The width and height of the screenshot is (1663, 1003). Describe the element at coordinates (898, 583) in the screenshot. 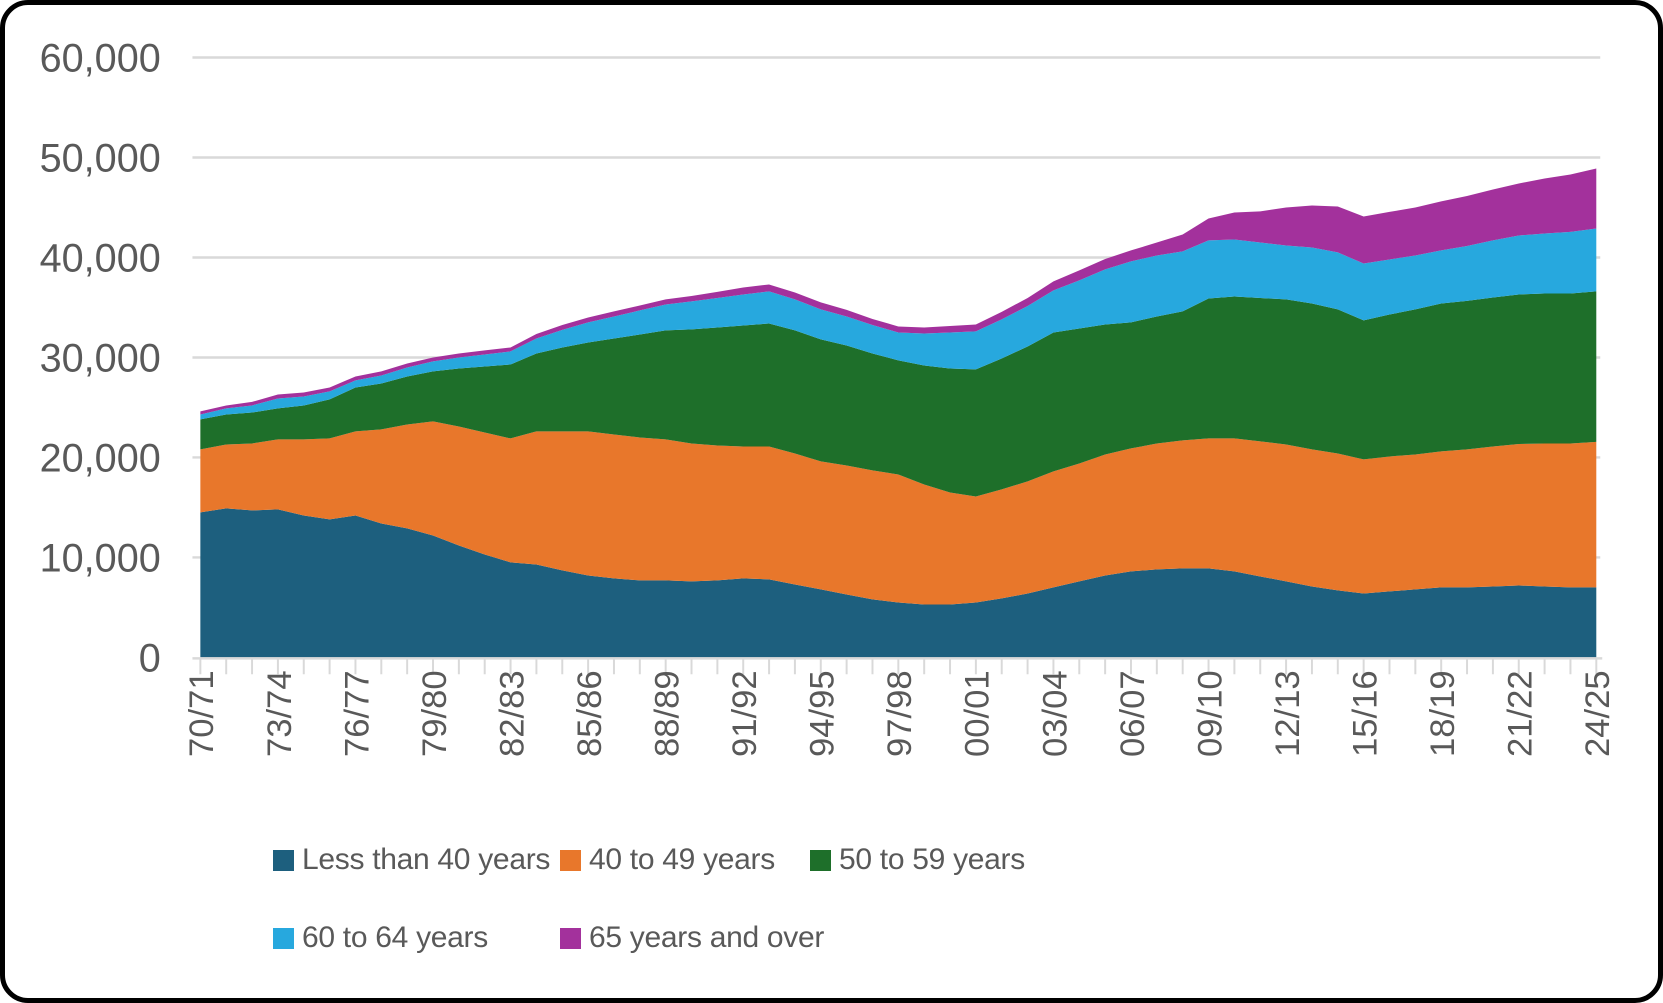

I see `series-area-less-than-40-years` at that location.